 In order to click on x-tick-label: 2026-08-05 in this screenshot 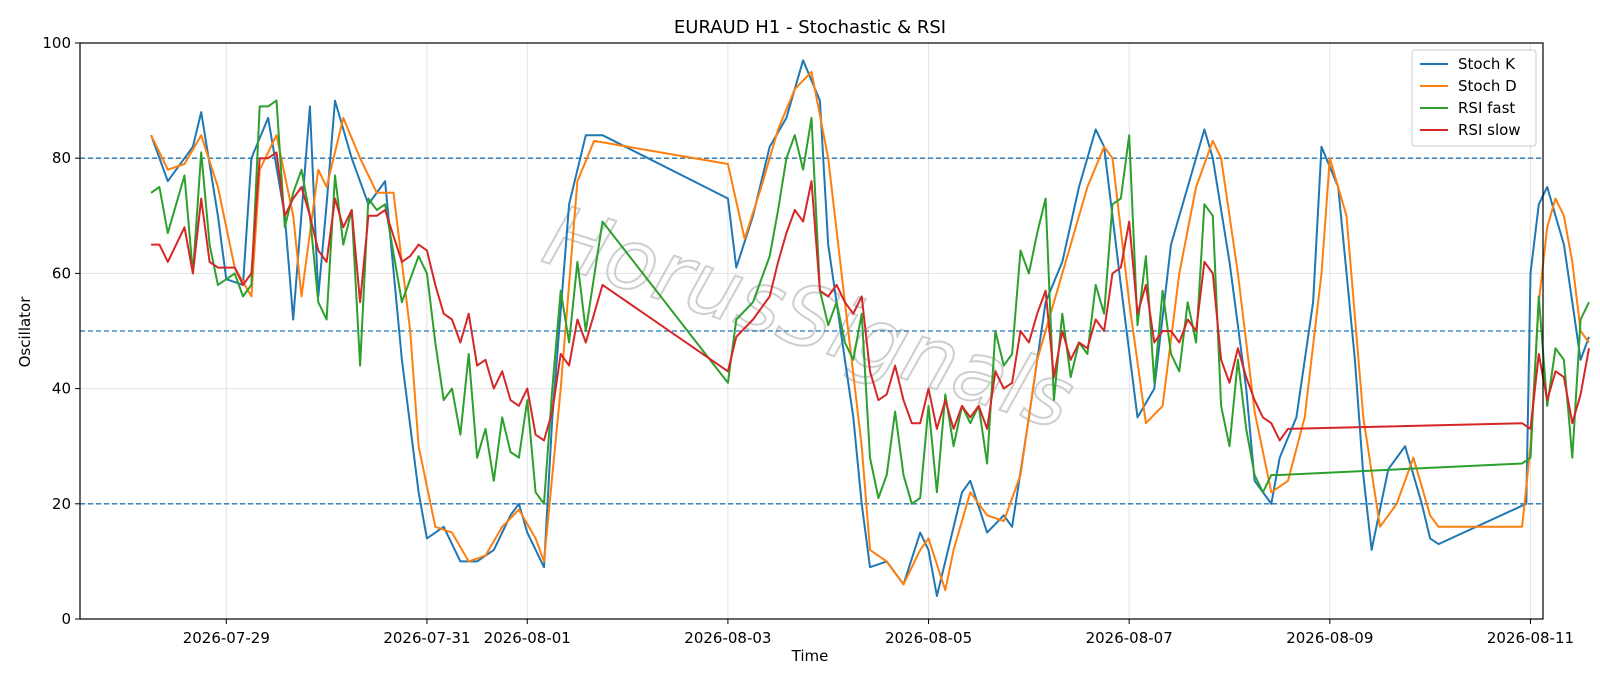, I will do `click(928, 638)`.